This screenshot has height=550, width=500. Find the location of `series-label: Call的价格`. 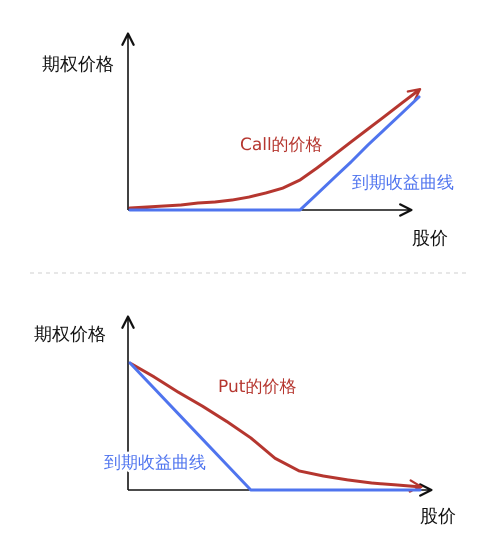

series-label: Call的价格 is located at coordinates (281, 145).